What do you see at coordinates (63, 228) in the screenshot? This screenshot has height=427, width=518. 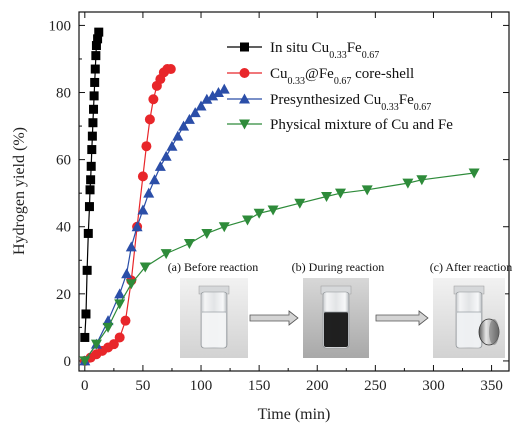 I see `y-tick-label: 40` at bounding box center [63, 228].